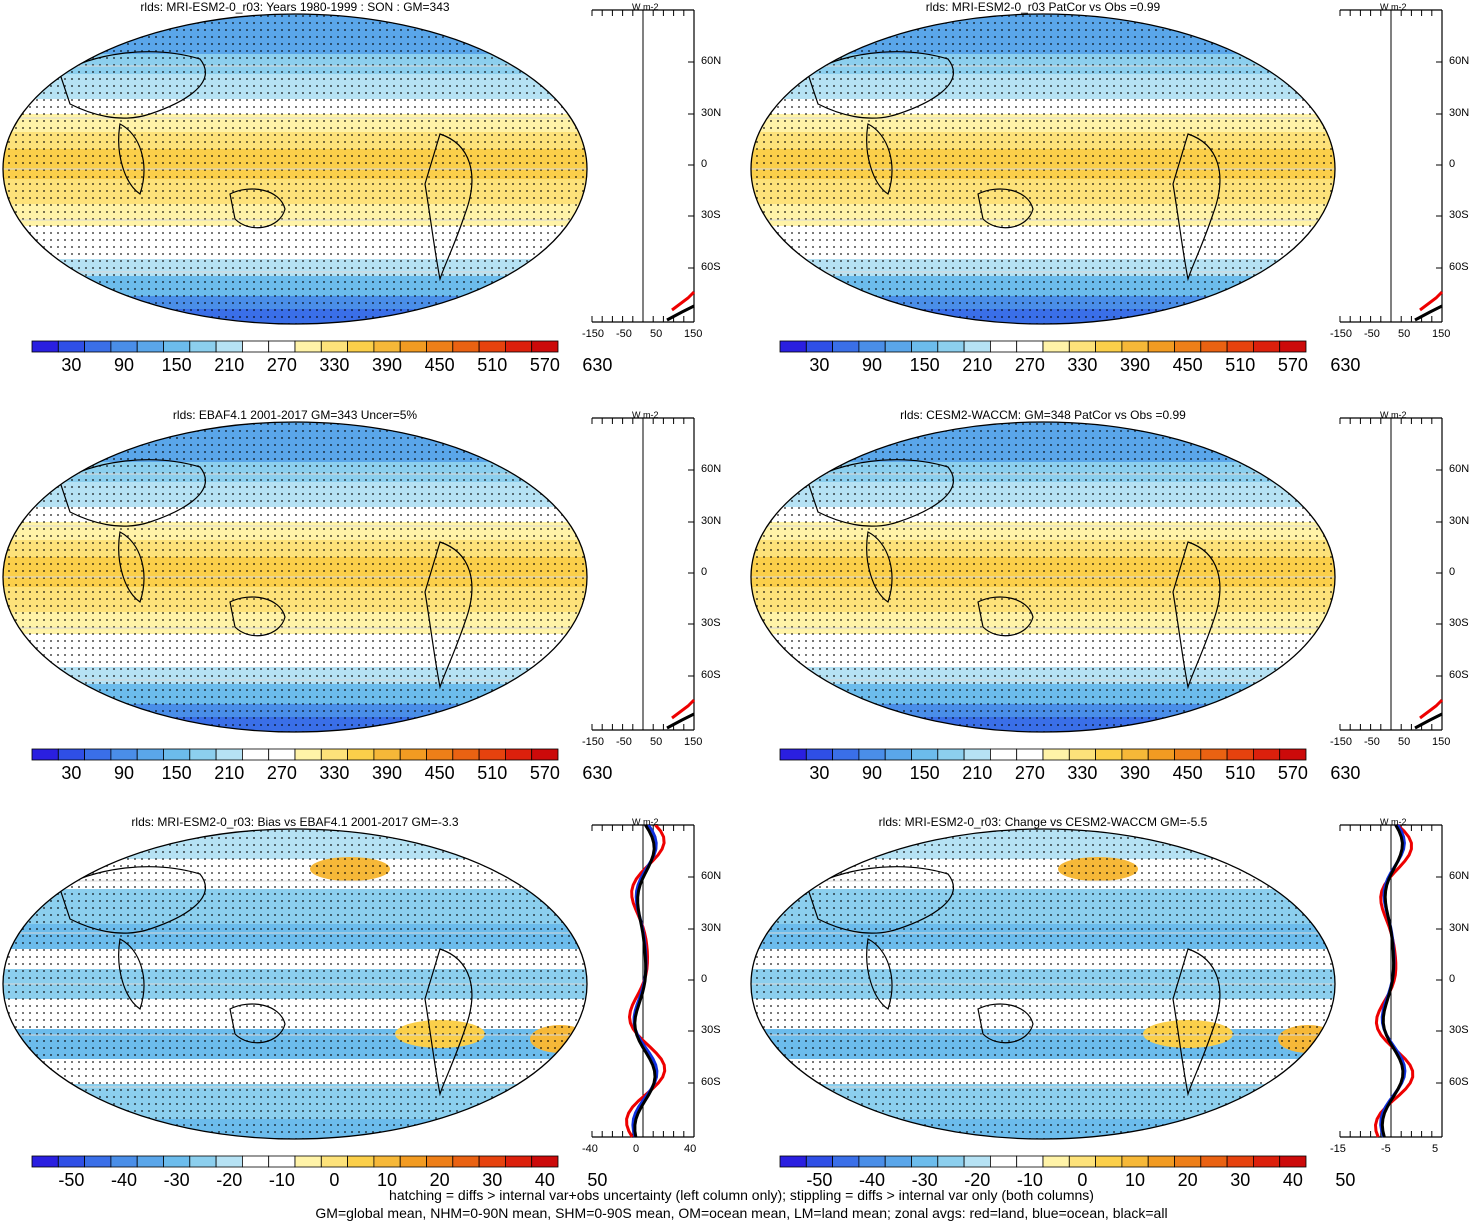 The width and height of the screenshot is (1483, 1221). Describe the element at coordinates (1386, 1149) in the screenshot. I see `zonal-x-tick-label: -5` at that location.